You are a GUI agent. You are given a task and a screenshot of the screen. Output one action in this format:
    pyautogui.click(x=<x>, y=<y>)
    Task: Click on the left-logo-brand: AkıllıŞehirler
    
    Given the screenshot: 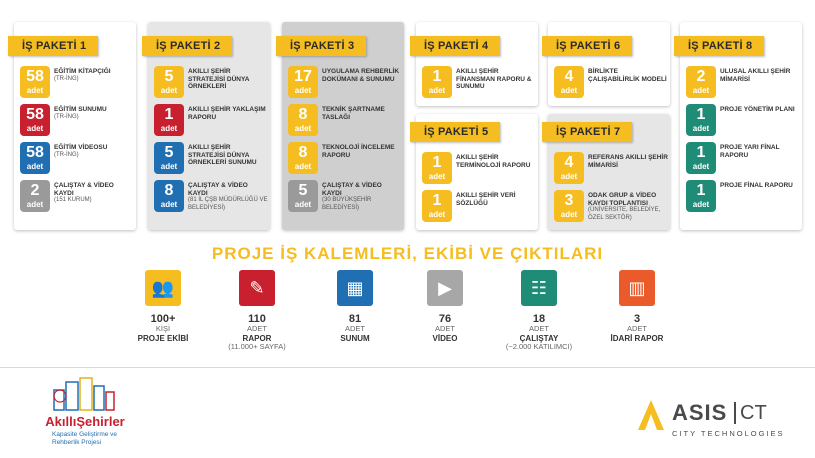 What is the action you would take?
    pyautogui.click(x=85, y=421)
    